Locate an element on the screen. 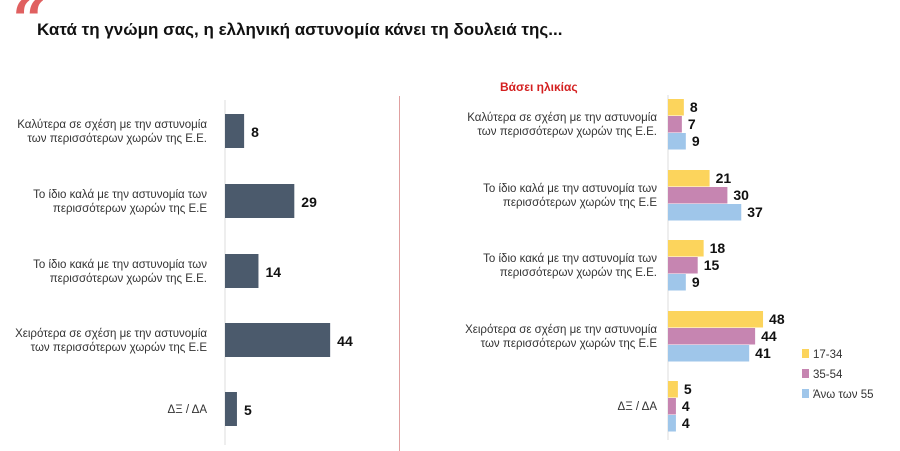 The height and width of the screenshot is (451, 900). left-category-label: Το ίδιο καλά με την αστυνομία των is located at coordinates (120, 195).